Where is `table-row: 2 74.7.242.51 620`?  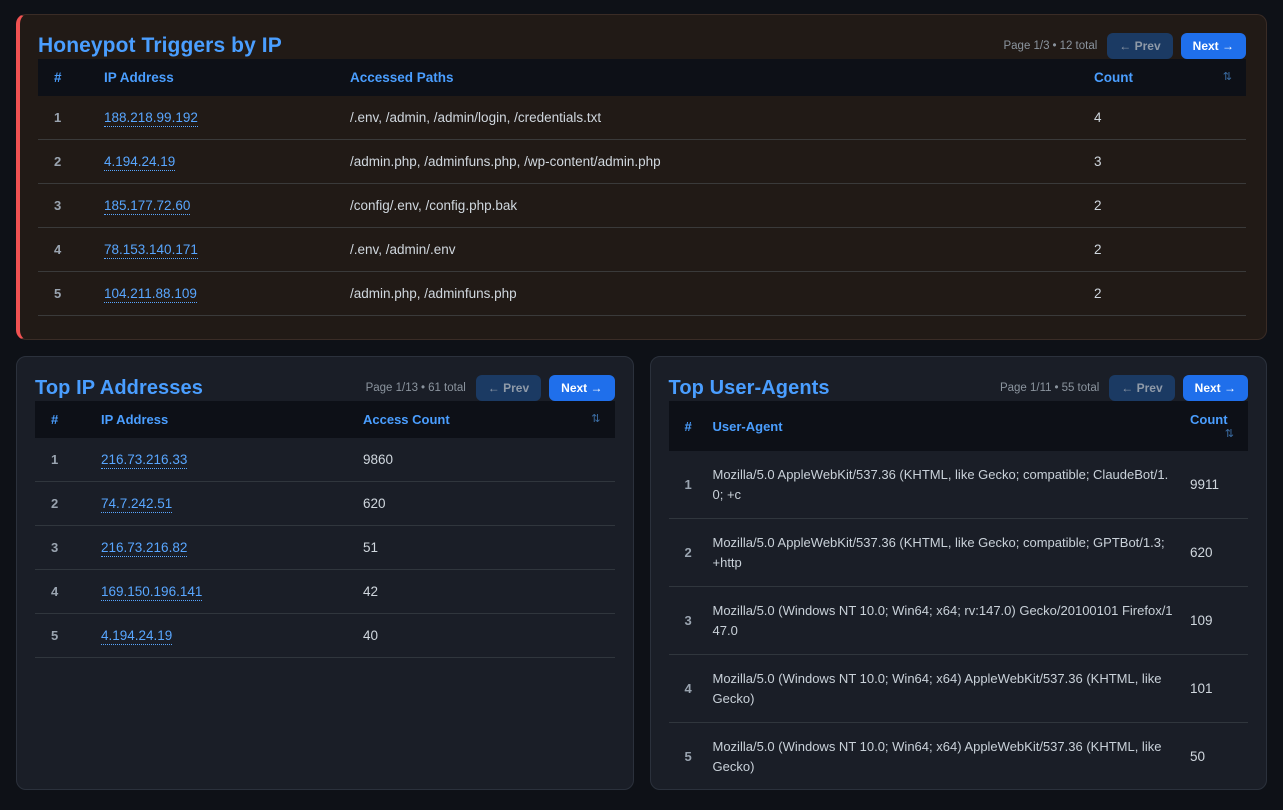
table-row: 2 74.7.242.51 620 is located at coordinates (325, 503).